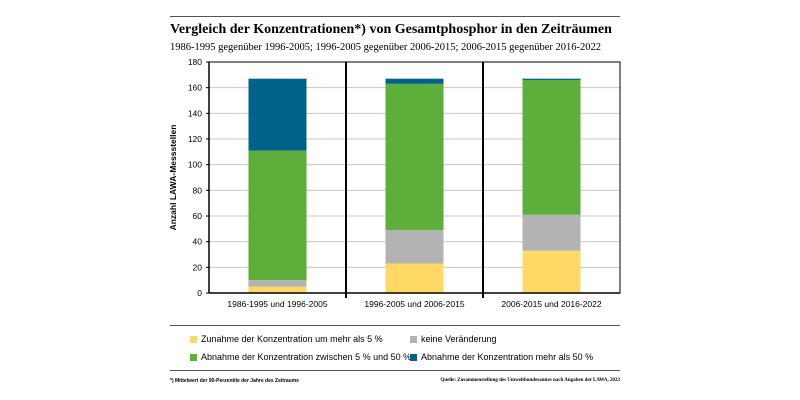 This screenshot has width=800, height=400. I want to click on x-category-label: 2006-2015 und 2016-2022, so click(551, 304).